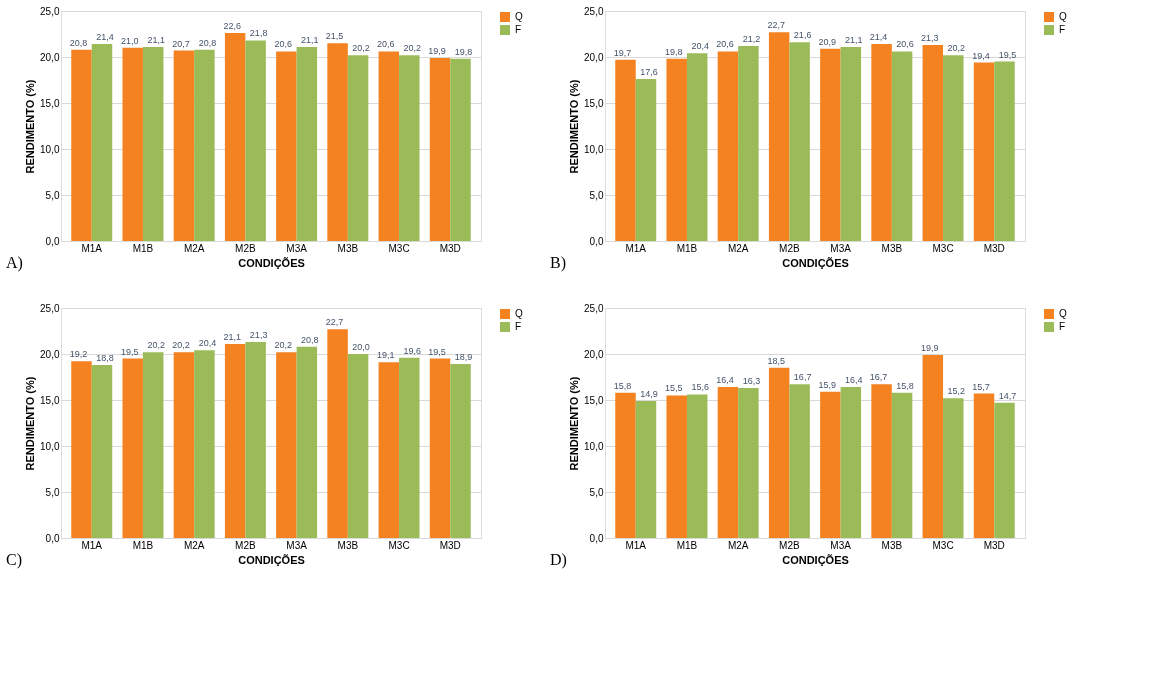 The image size is (1152, 698). What do you see at coordinates (673, 51) in the screenshot?
I see `data-label: 19,8` at bounding box center [673, 51].